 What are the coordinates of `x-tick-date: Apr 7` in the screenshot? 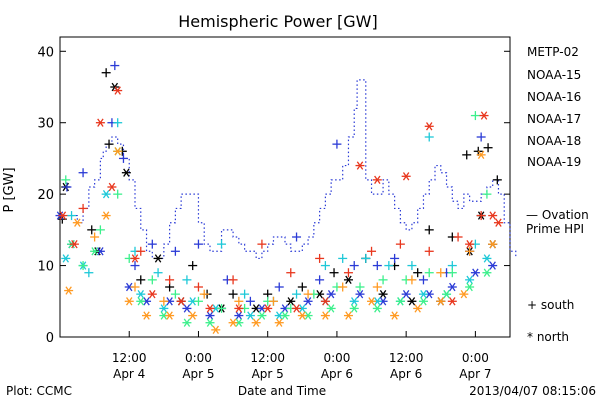 It's located at (475, 374).